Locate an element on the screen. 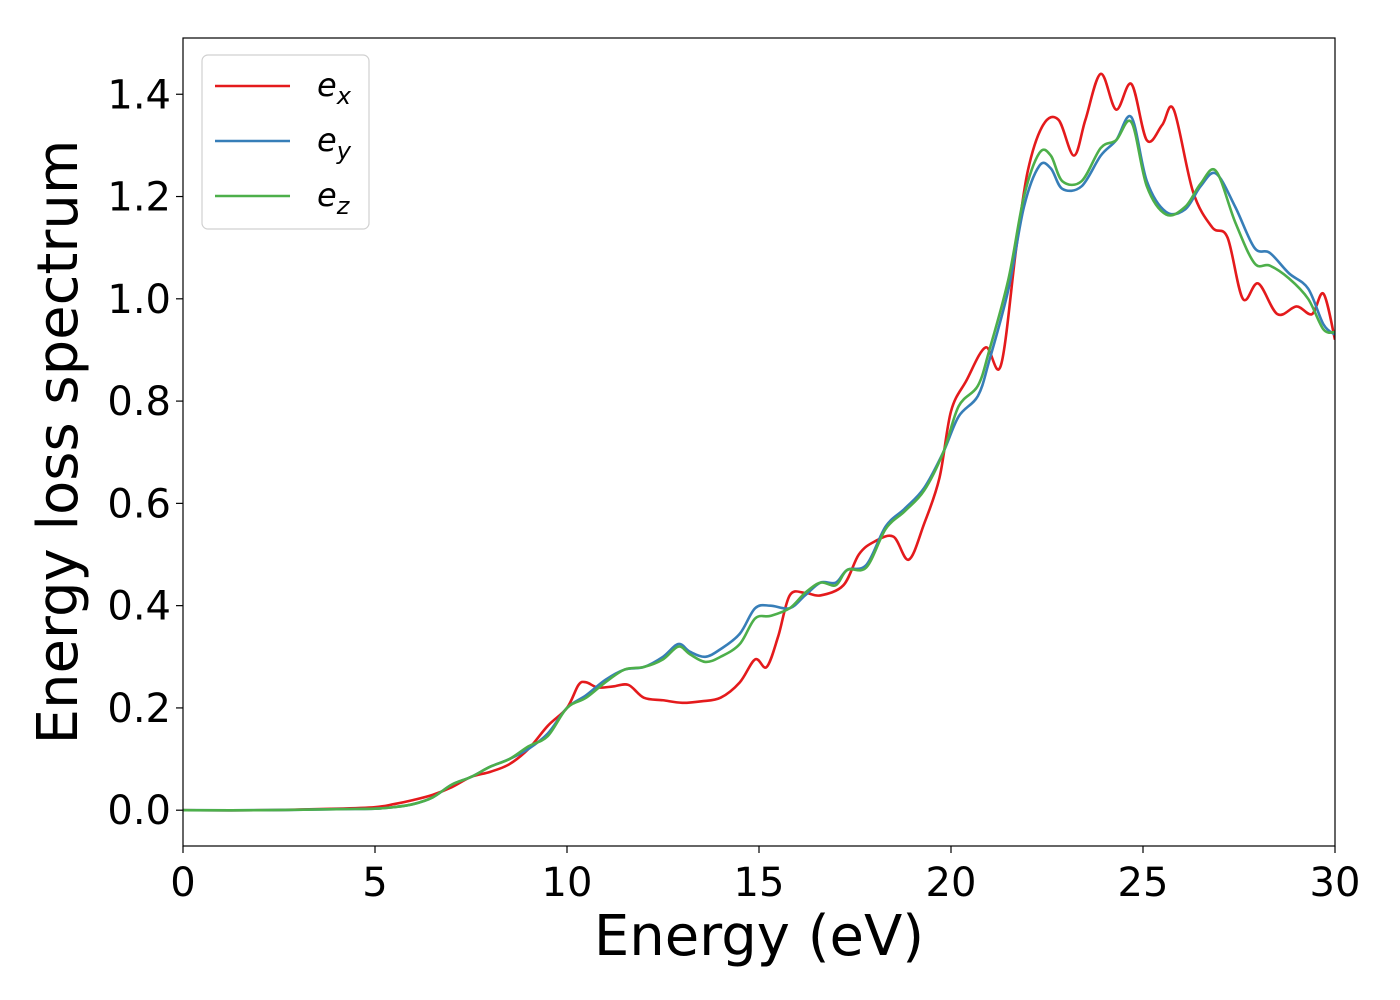  y-tick-label: 0.6 is located at coordinates (139, 504).